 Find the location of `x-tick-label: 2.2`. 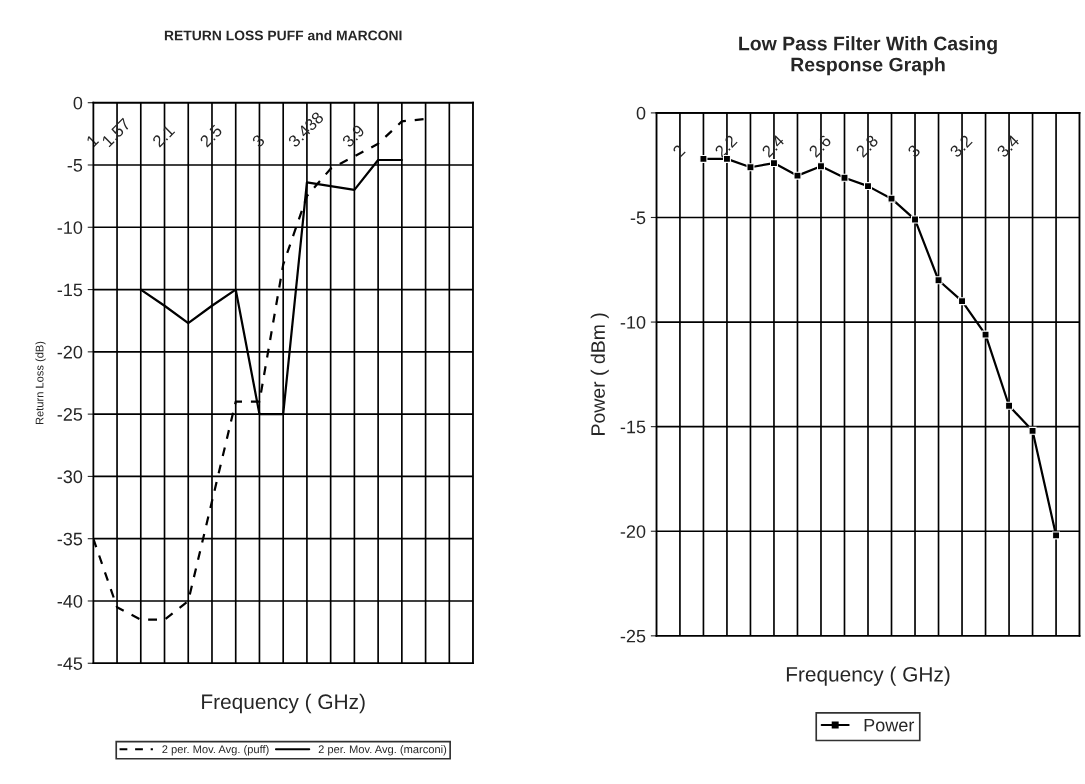

x-tick-label: 2.2 is located at coordinates (726, 146).